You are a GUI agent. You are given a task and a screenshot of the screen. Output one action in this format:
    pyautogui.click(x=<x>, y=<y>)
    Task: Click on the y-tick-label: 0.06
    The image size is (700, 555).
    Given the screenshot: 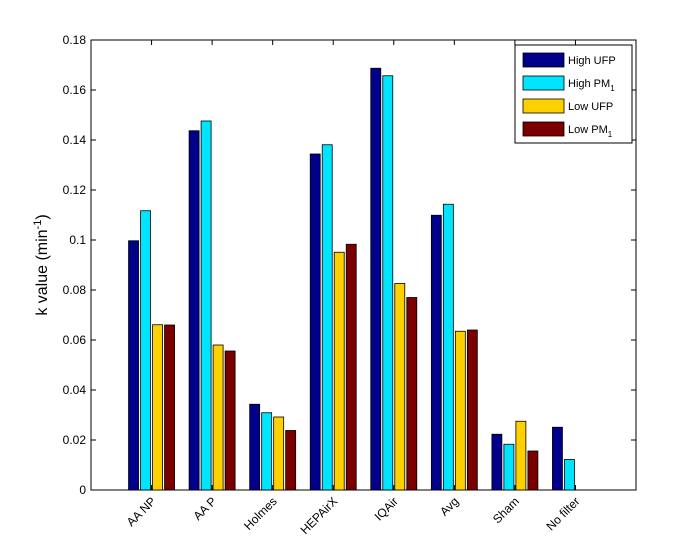 What is the action you would take?
    pyautogui.click(x=75, y=340)
    